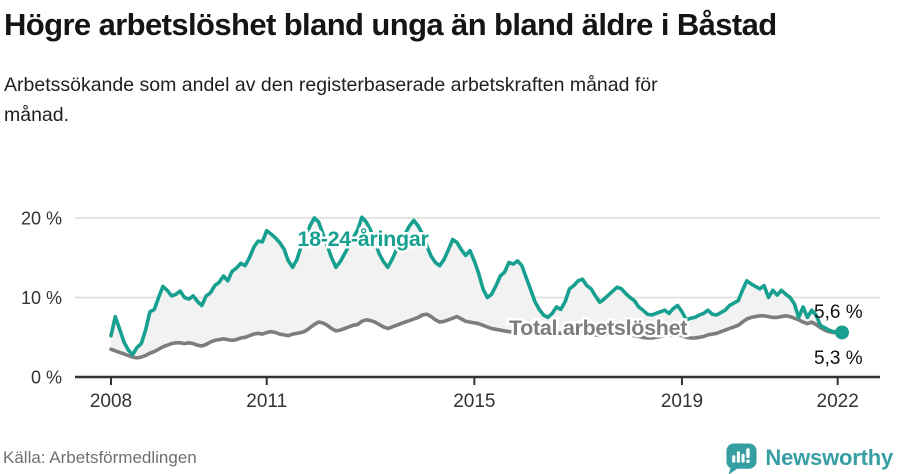  What do you see at coordinates (111, 401) in the screenshot?
I see `x-tick-label-2008: 2008` at bounding box center [111, 401].